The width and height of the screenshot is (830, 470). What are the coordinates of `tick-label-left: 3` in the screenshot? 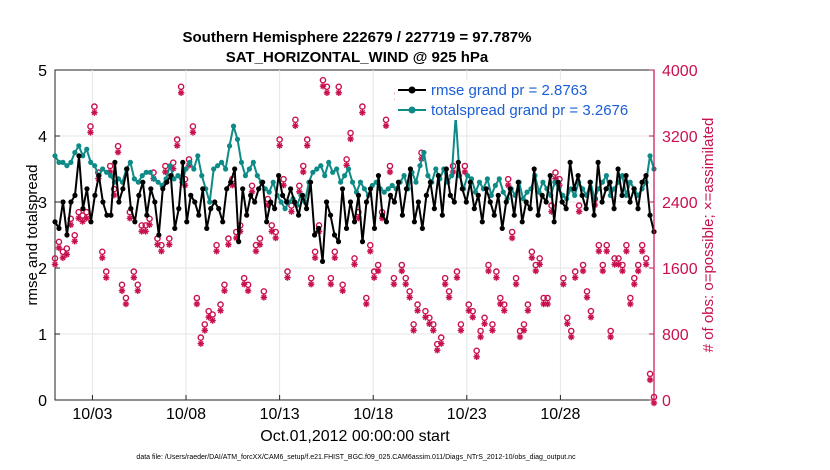 It's located at (42, 203).